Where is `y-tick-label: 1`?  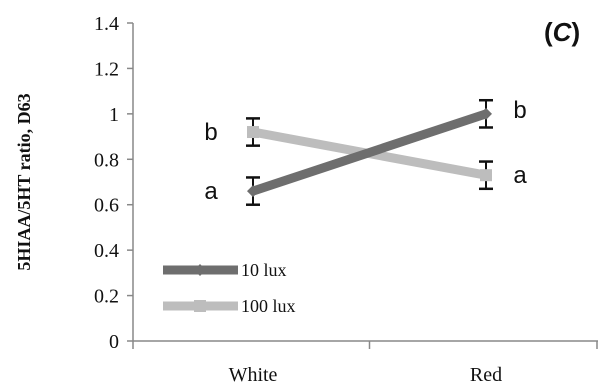
y-tick-label: 1 is located at coordinates (114, 115).